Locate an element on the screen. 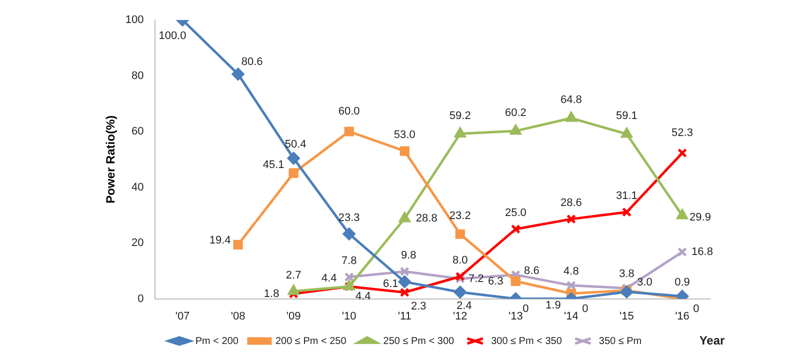 Image resolution: width=800 pixels, height=356 pixels. data-label: 59.2 is located at coordinates (460, 116).